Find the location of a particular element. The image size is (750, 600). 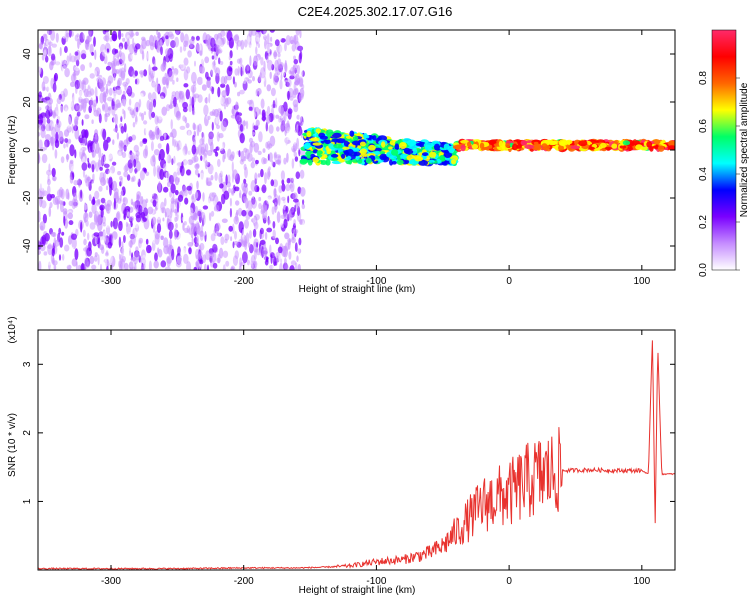

y-tick-label: 3 is located at coordinates (27, 364).